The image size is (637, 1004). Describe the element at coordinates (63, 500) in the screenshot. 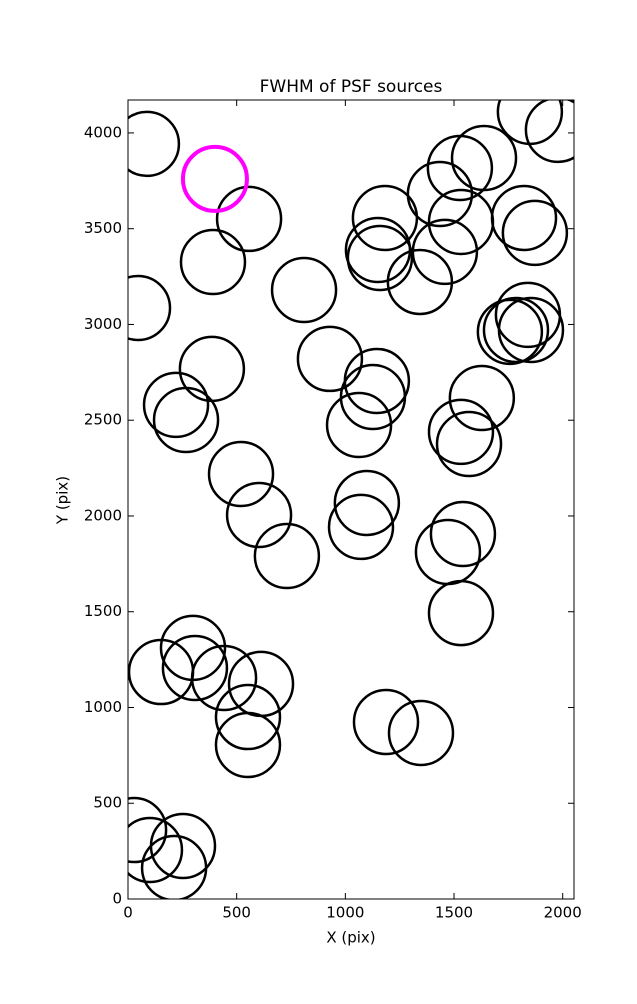

I see `y-axis-label: Y (pix)` at that location.